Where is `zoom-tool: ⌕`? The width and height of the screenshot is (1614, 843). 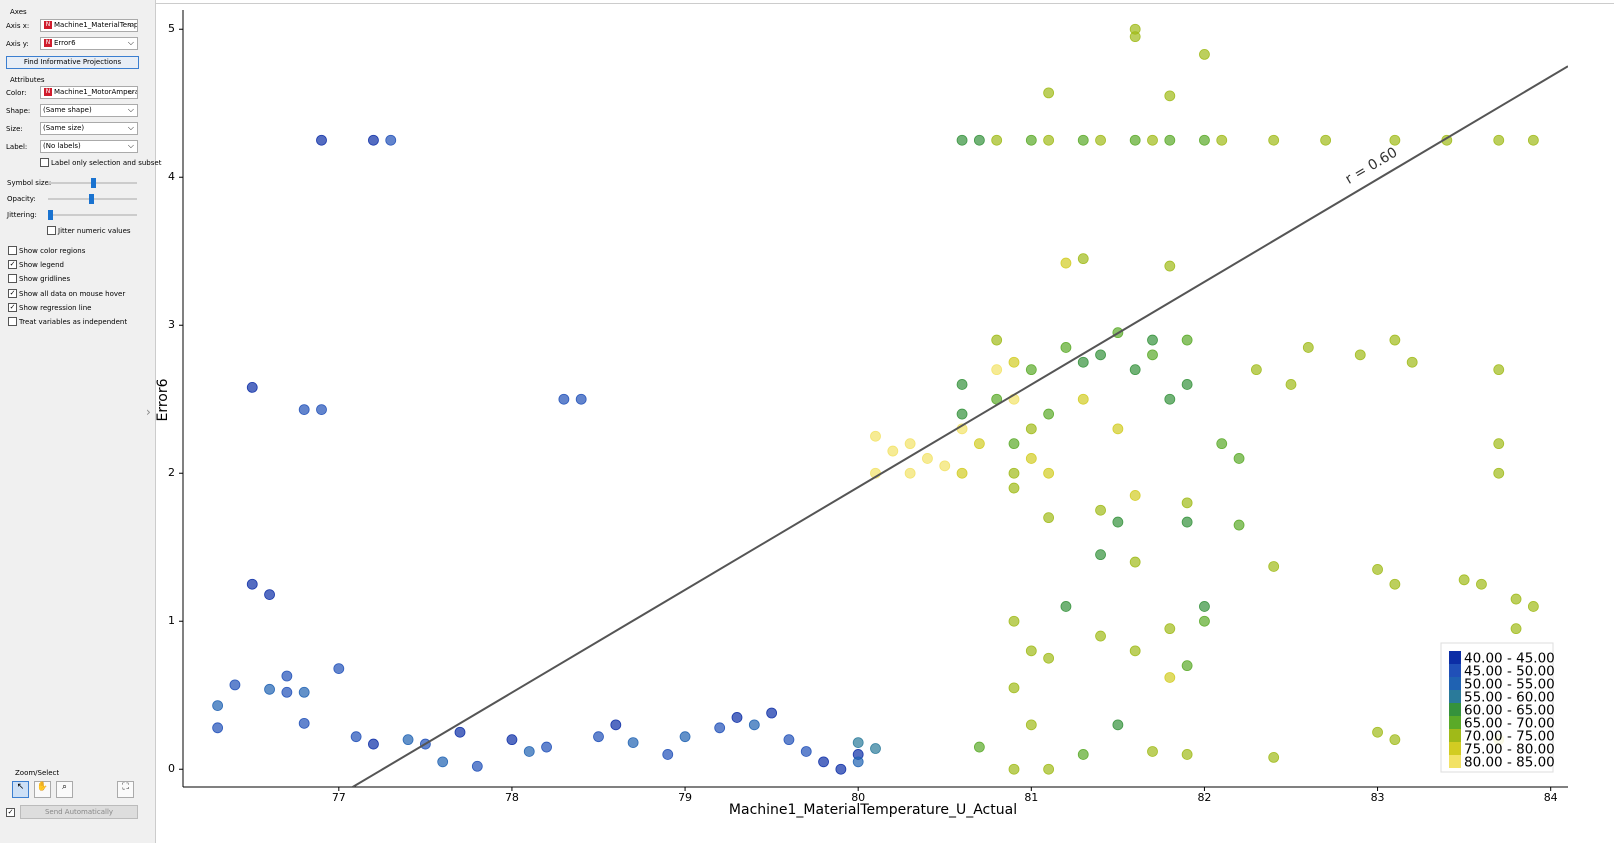 zoom-tool: ⌕ is located at coordinates (64, 789).